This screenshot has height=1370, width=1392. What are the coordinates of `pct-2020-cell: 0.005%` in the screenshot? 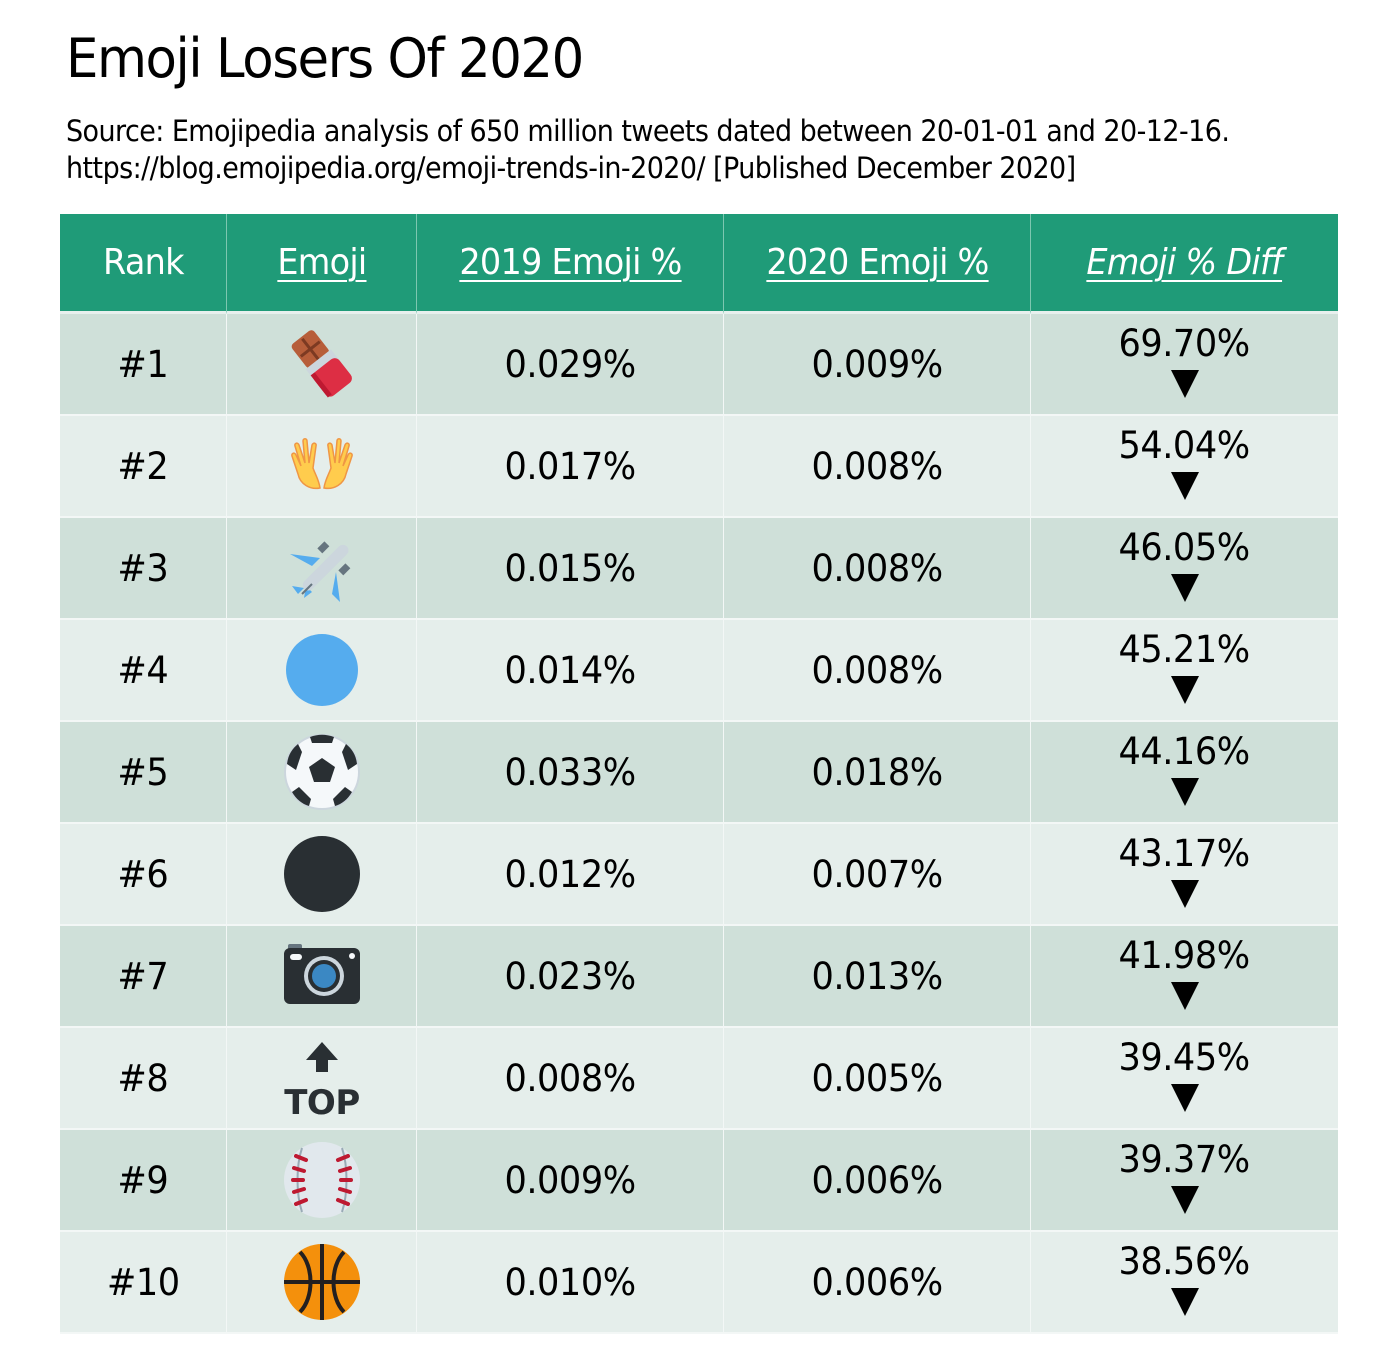 It's located at (877, 1079).